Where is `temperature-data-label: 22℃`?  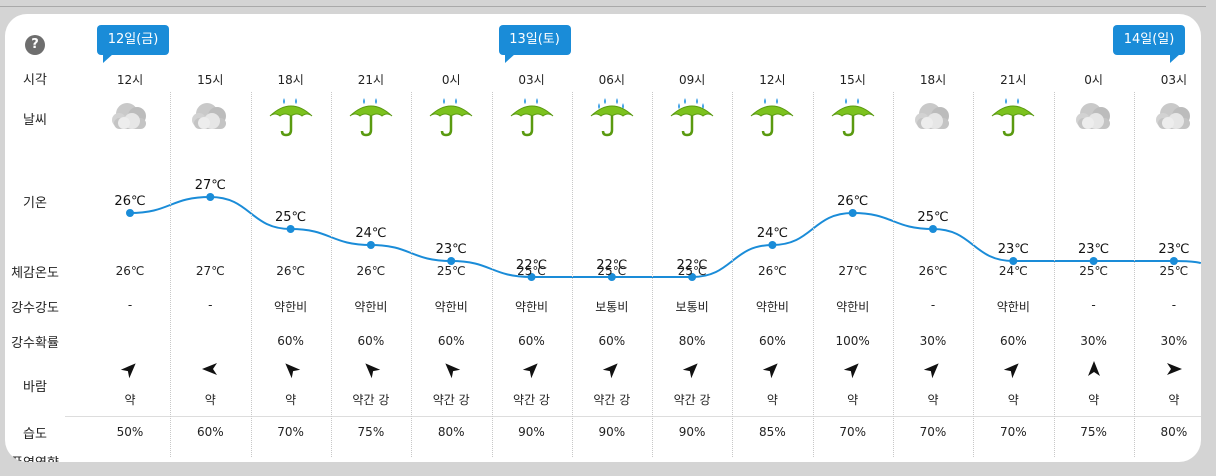
temperature-data-label: 22℃ is located at coordinates (692, 265).